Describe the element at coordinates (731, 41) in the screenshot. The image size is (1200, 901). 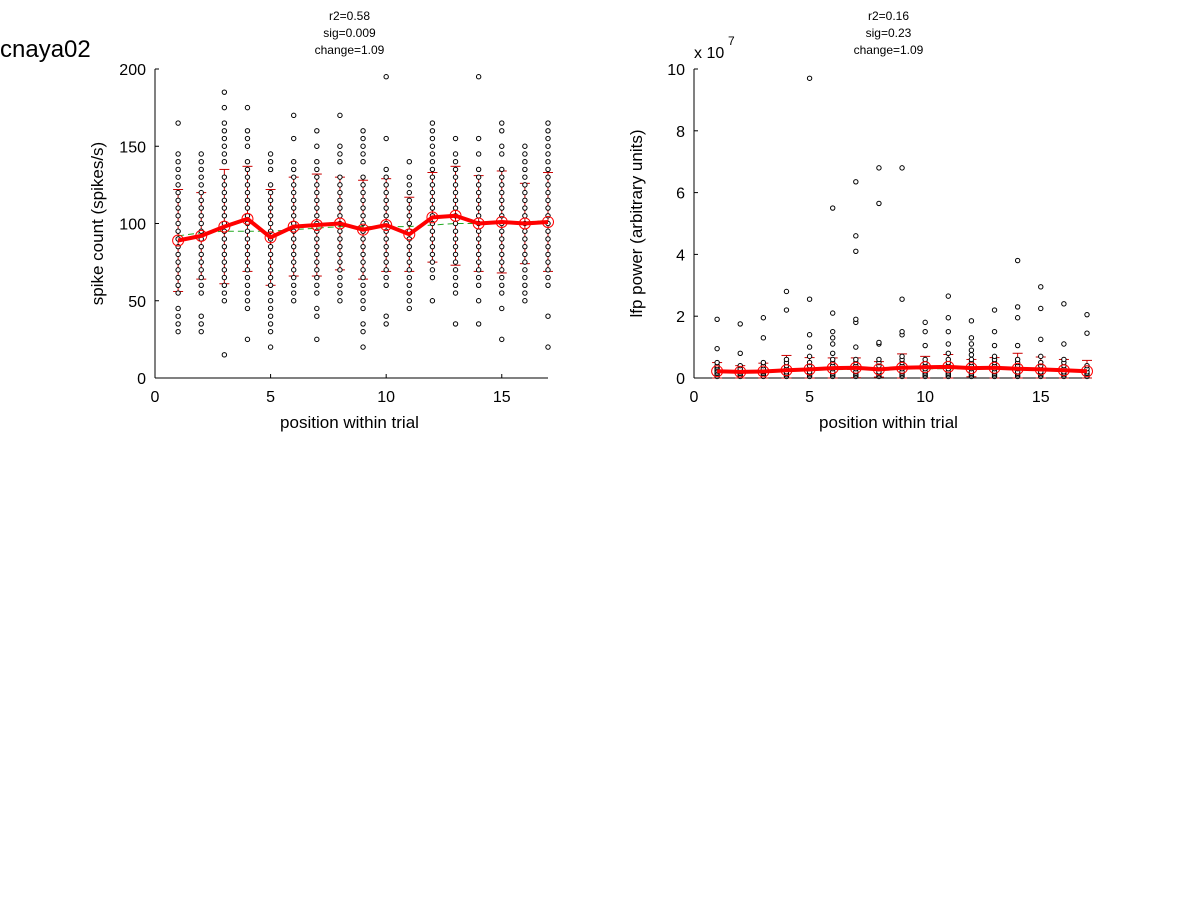
I see `y-exponent-power: 7` at that location.